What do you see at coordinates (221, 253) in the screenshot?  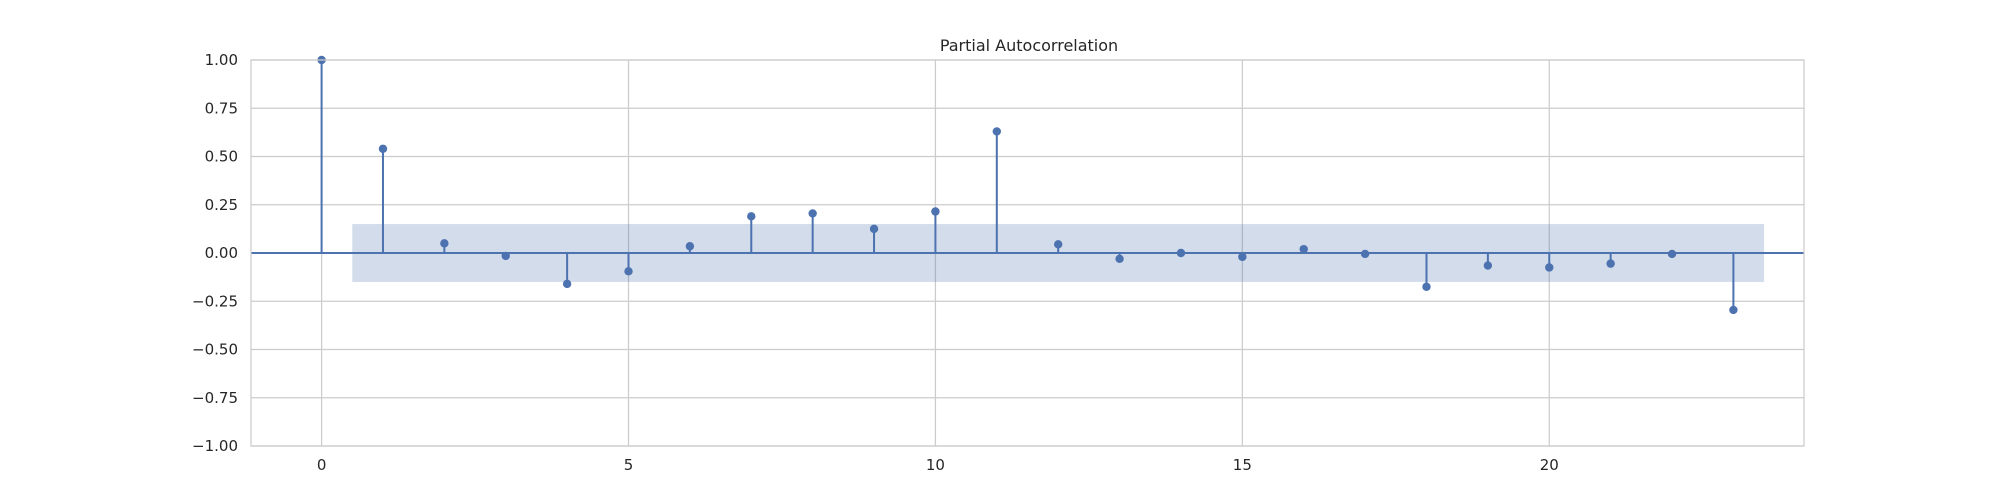 I see `y-tick-label: 0.00` at bounding box center [221, 253].